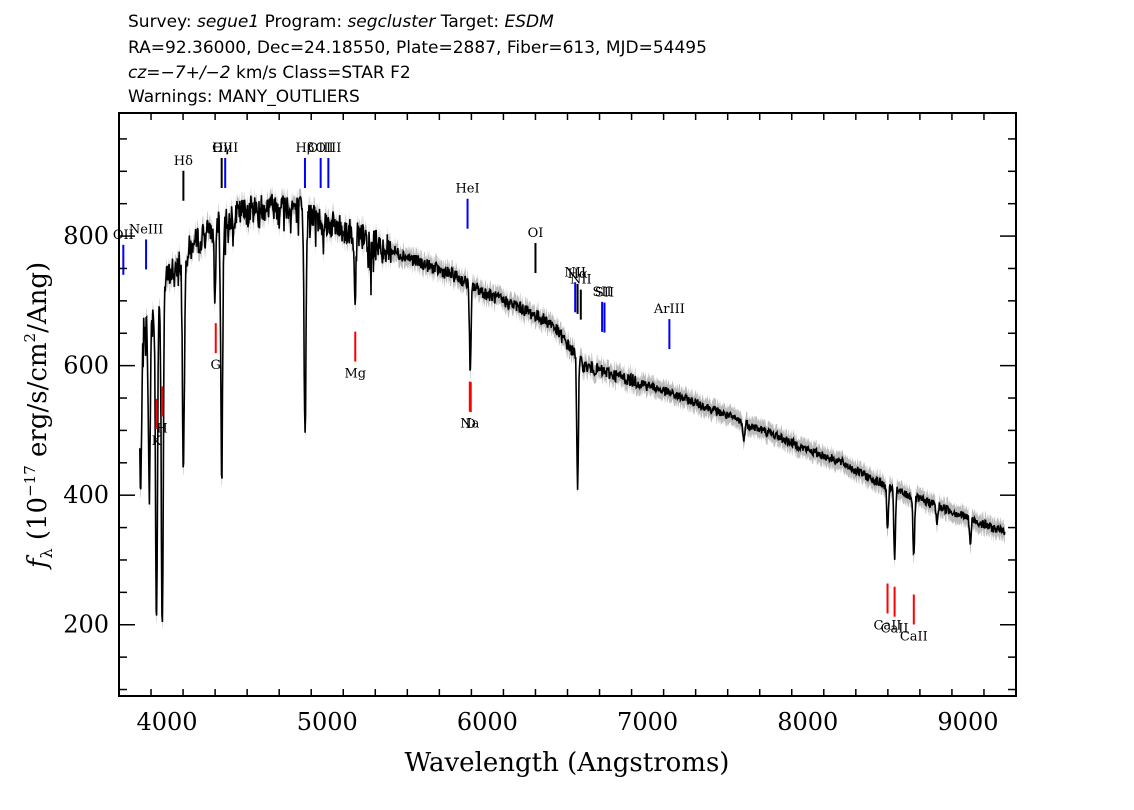  What do you see at coordinates (167, 722) in the screenshot?
I see `x-tick-label: 4000` at bounding box center [167, 722].